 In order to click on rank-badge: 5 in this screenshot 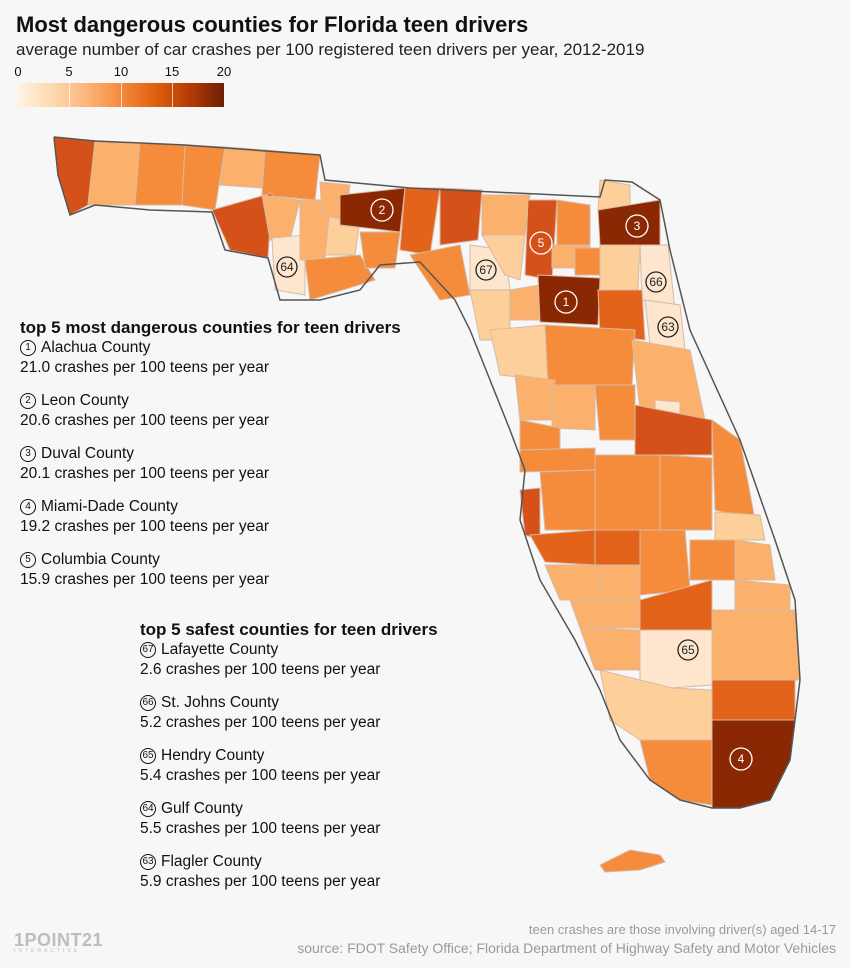, I will do `click(28, 560)`.